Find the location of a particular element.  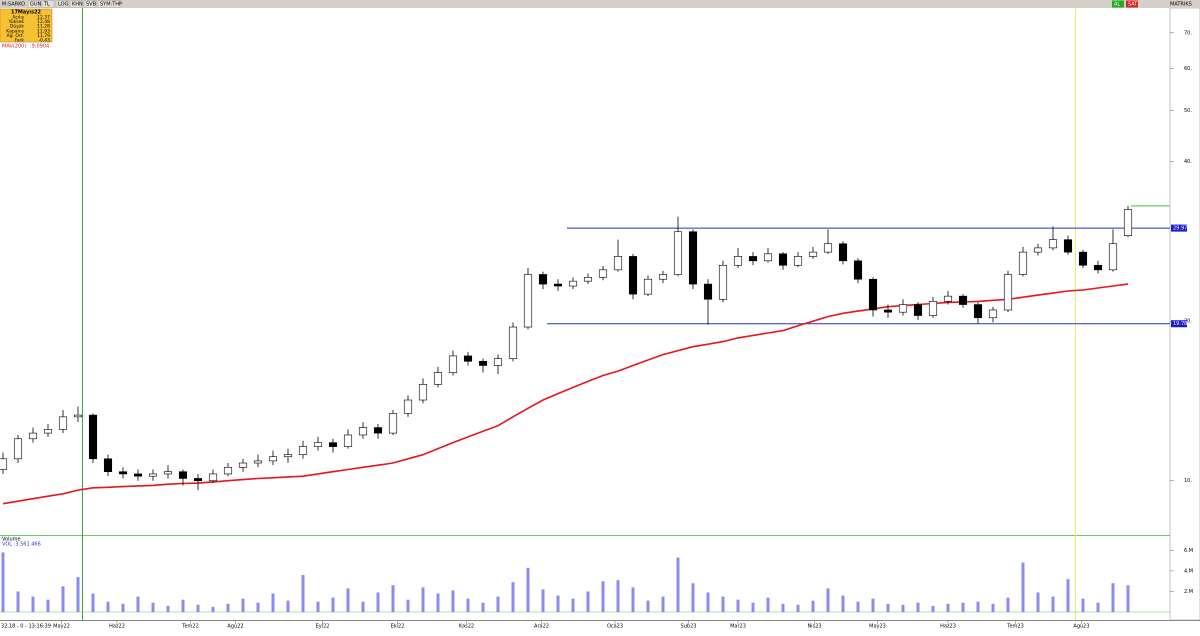

toolbar-button: SVB is located at coordinates (91, 5).